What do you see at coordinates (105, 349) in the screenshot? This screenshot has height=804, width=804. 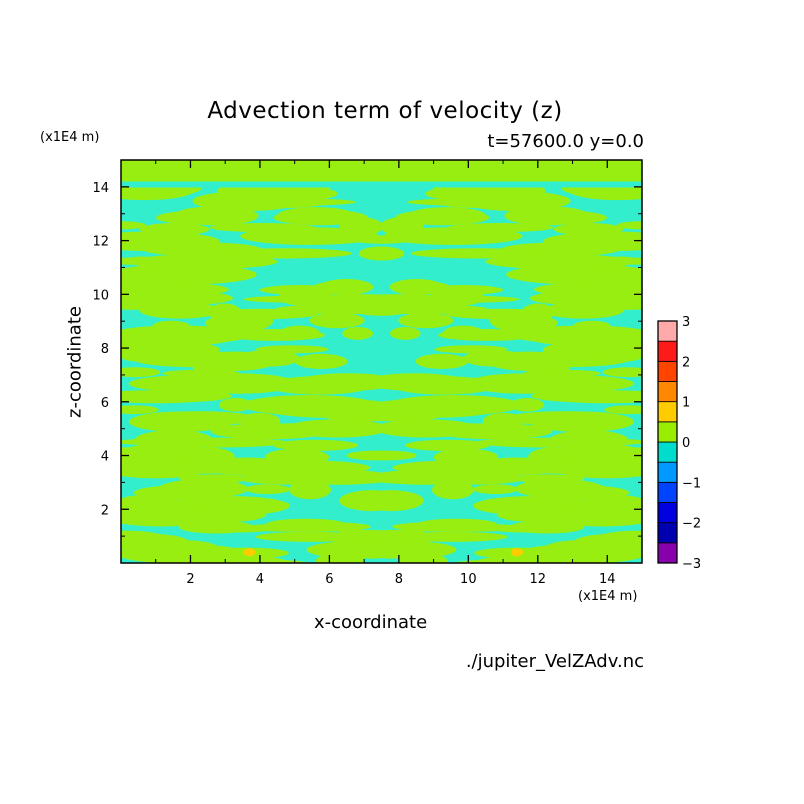 I see `y-tick-label: 8` at bounding box center [105, 349].